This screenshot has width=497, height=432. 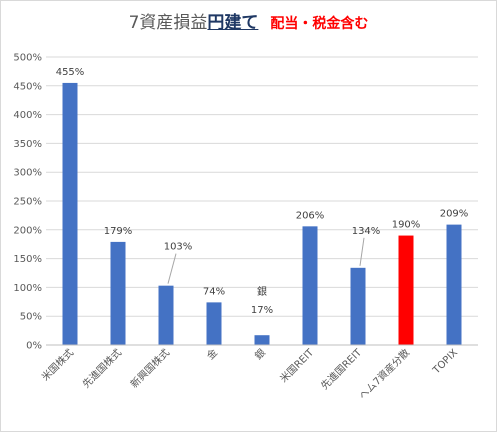 I want to click on annotation-label: 銀, so click(x=262, y=291).